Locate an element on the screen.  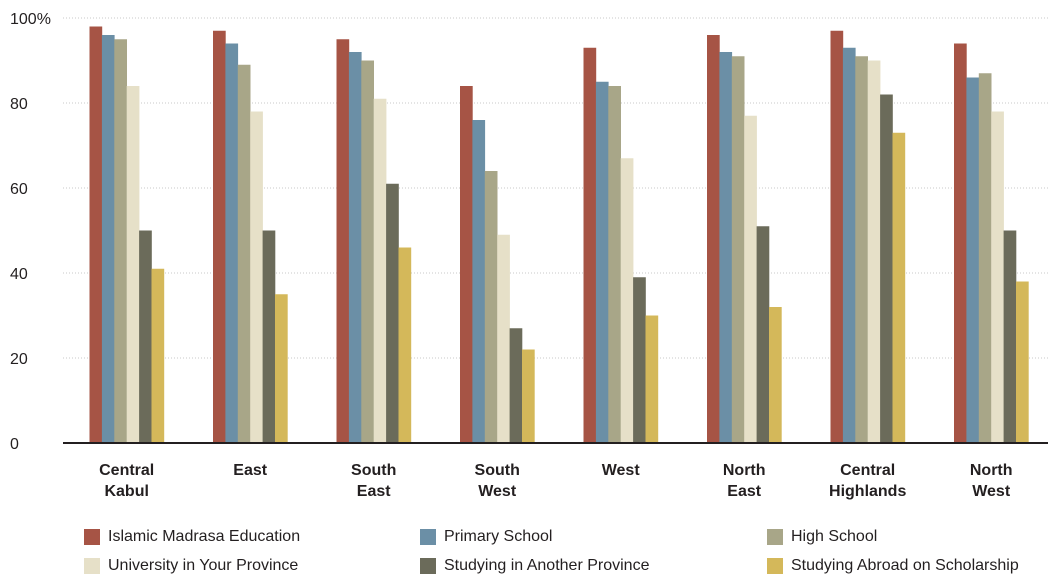
x-tick-label: South West is located at coordinates (497, 481).